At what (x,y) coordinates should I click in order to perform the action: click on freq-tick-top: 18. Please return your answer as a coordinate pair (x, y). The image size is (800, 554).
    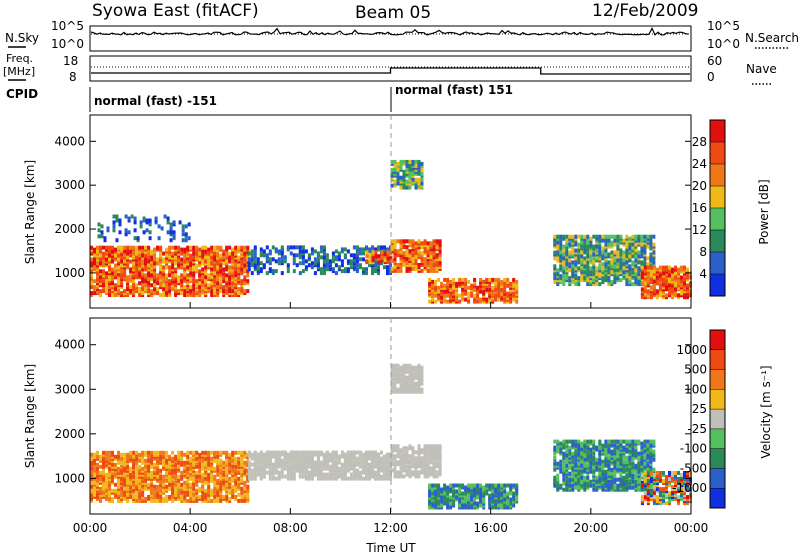
    Looking at the image, I should click on (70, 61).